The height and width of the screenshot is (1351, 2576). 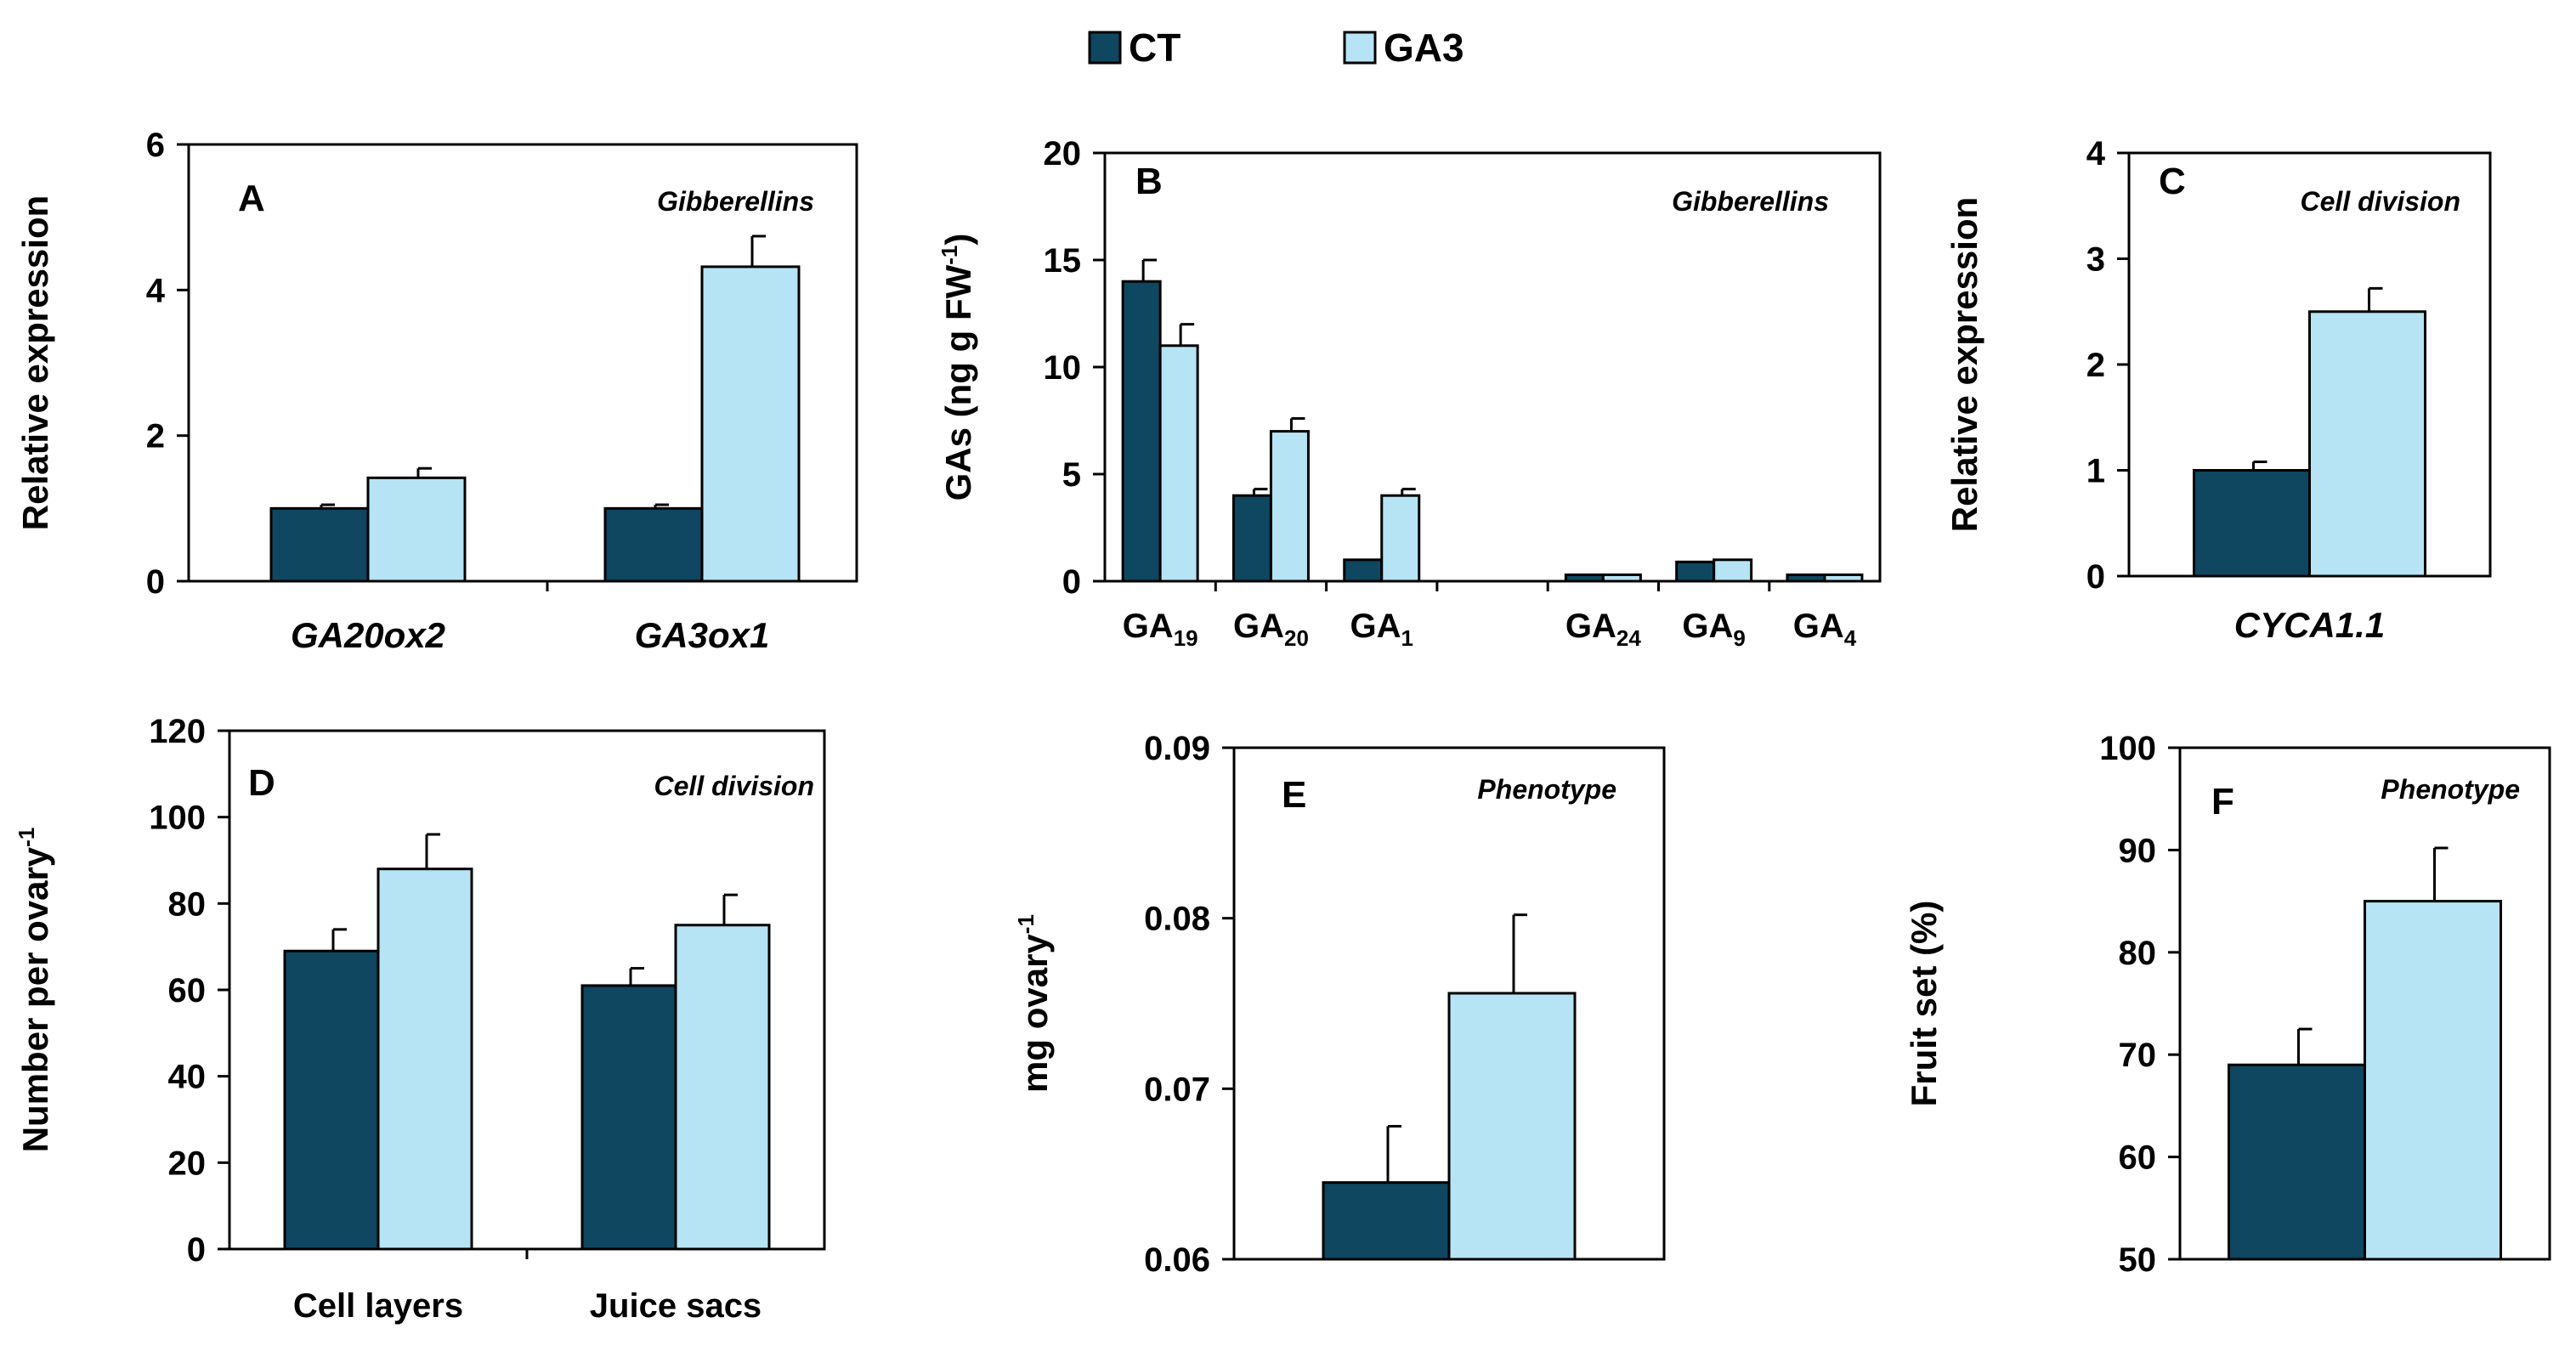 What do you see at coordinates (1035, 1013) in the screenshot?
I see `y-axis-label-text: mg ovary` at bounding box center [1035, 1013].